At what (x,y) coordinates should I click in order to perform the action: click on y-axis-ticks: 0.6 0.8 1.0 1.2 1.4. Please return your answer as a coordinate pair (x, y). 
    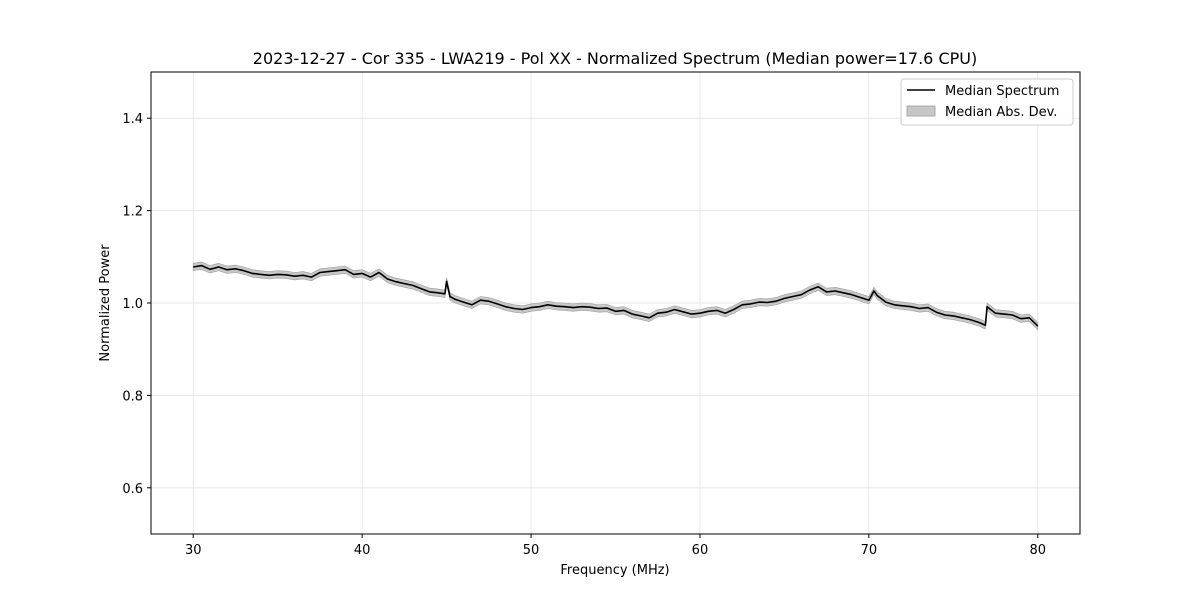
    Looking at the image, I should click on (136, 304).